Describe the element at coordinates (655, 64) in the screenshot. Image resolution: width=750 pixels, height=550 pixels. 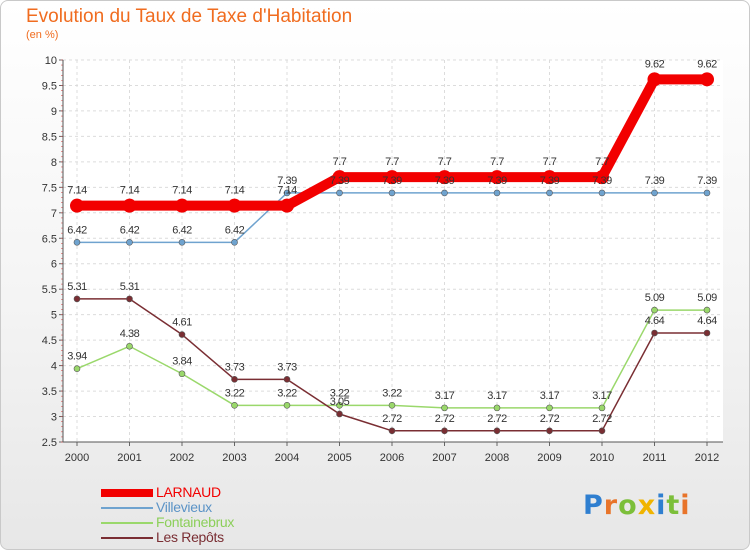
I see `data-label-larnaud: 9.62` at that location.